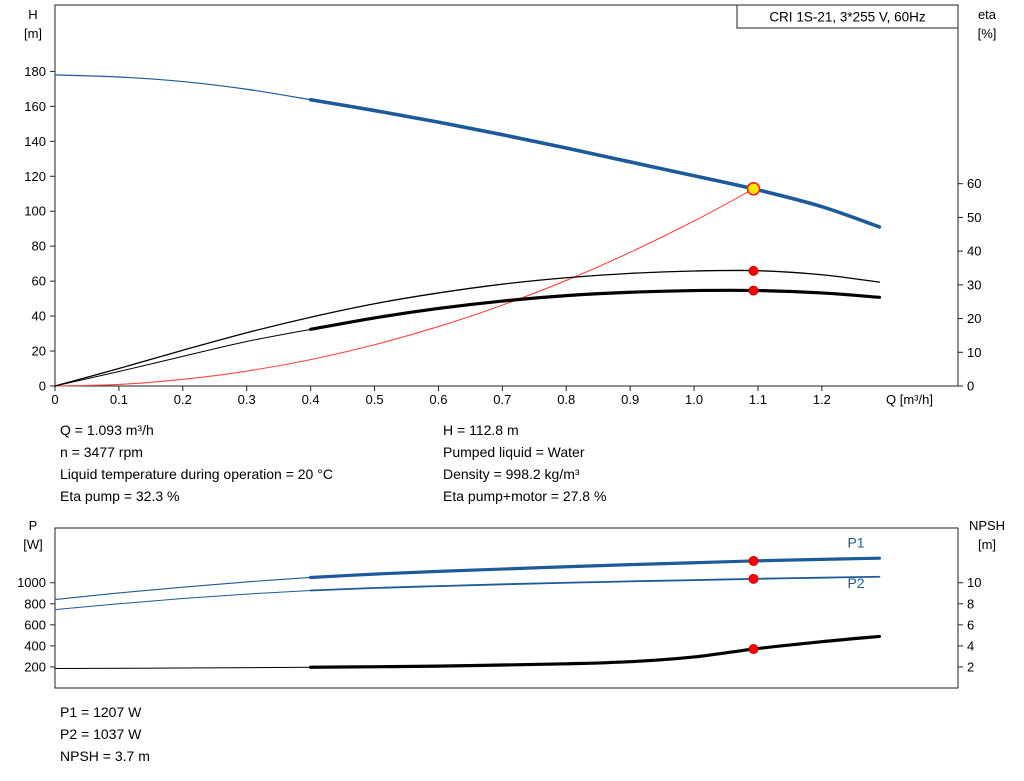 The image size is (1024, 781). I want to click on eta-pump-point, so click(753, 270).